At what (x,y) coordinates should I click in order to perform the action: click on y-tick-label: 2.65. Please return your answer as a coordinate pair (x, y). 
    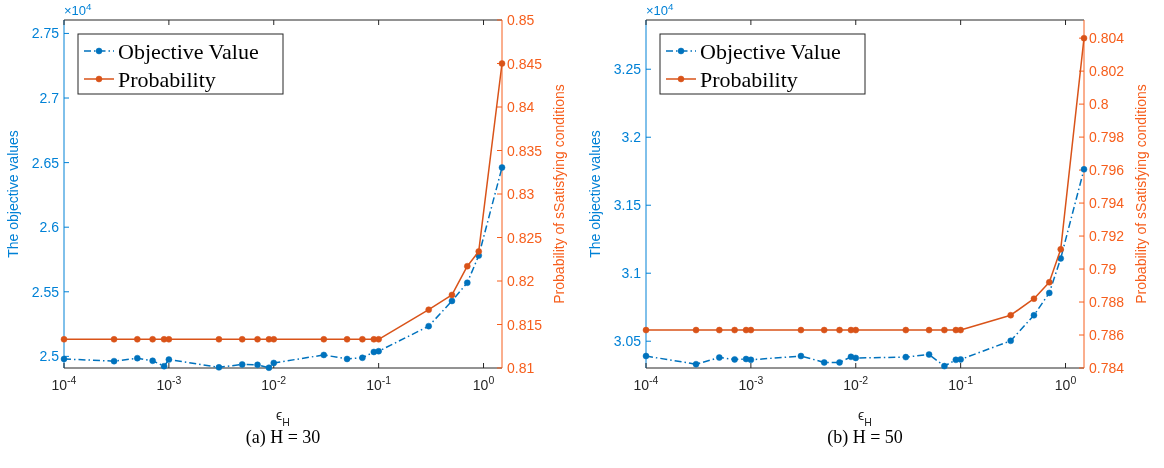
    Looking at the image, I should click on (45, 162).